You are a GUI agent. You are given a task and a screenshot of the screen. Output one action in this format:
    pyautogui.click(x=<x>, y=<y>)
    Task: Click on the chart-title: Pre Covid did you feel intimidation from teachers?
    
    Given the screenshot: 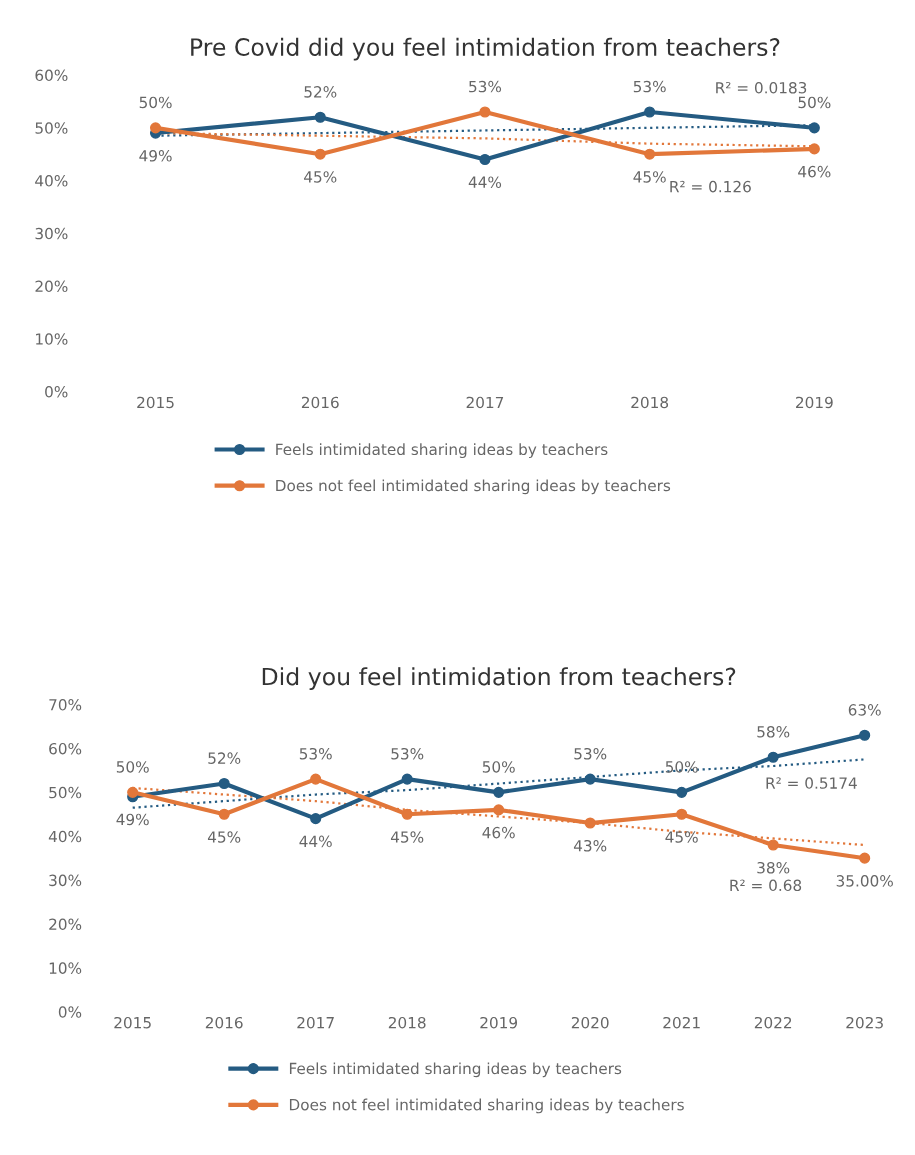 What is the action you would take?
    pyautogui.click(x=485, y=49)
    